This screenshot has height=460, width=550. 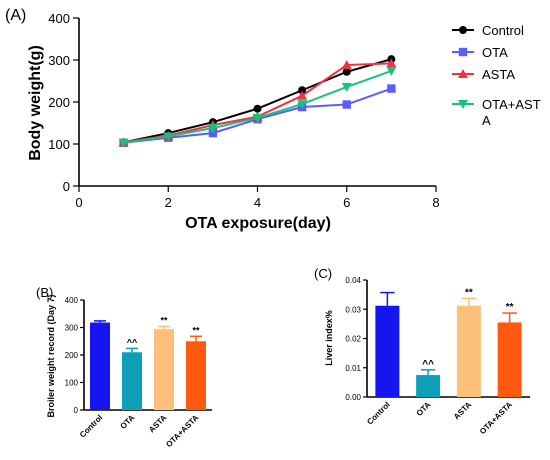 What do you see at coordinates (15, 15) in the screenshot?
I see `panel-a-label: (A)` at bounding box center [15, 15].